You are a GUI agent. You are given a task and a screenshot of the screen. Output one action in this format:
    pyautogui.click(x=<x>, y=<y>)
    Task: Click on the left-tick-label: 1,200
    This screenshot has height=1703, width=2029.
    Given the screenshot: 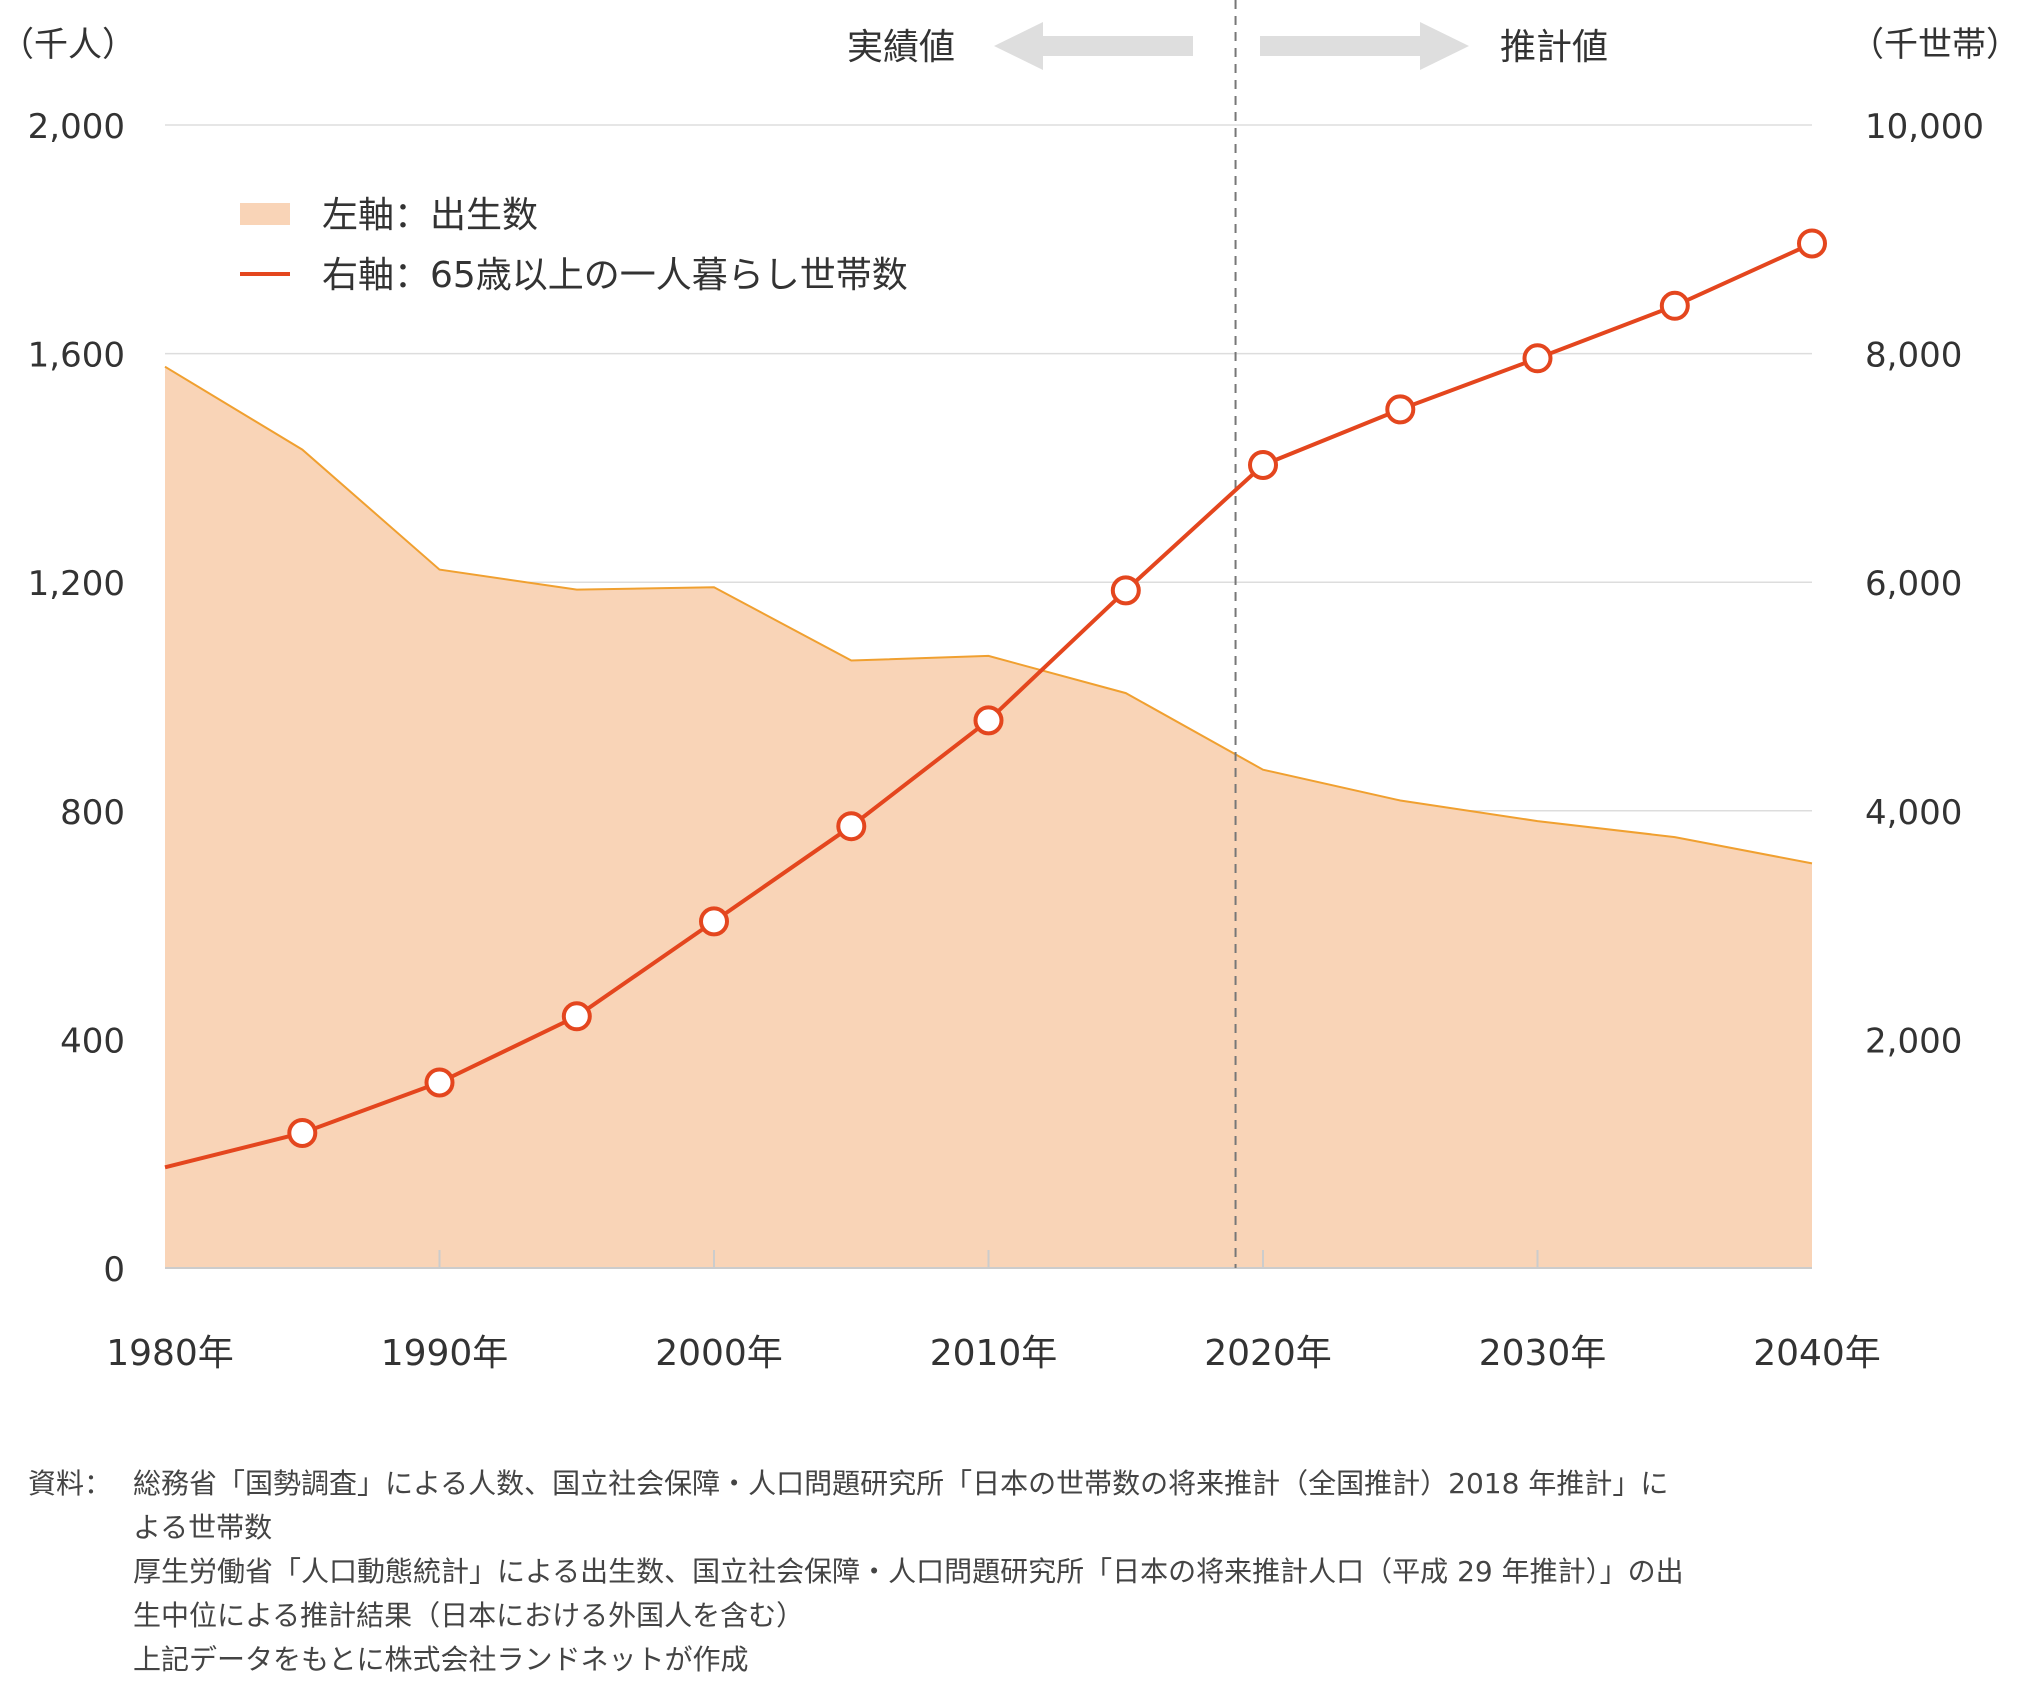 What is the action you would take?
    pyautogui.click(x=76, y=584)
    